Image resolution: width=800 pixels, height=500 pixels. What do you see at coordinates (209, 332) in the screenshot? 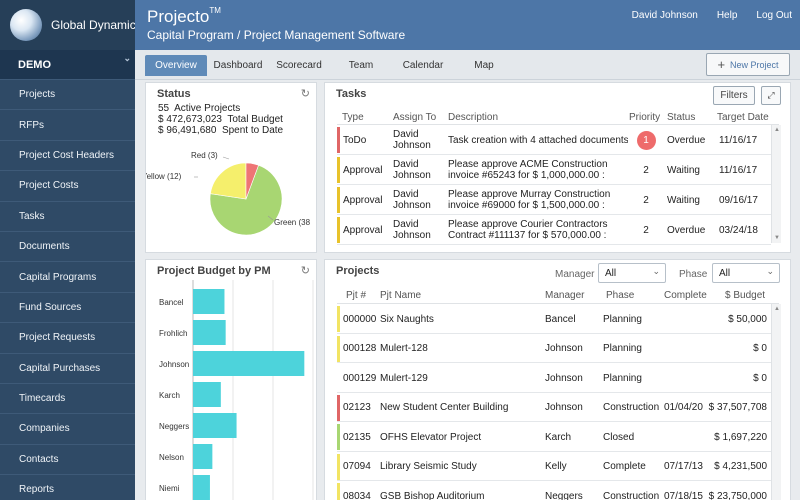
I see `pm-bar-frohlich` at bounding box center [209, 332].